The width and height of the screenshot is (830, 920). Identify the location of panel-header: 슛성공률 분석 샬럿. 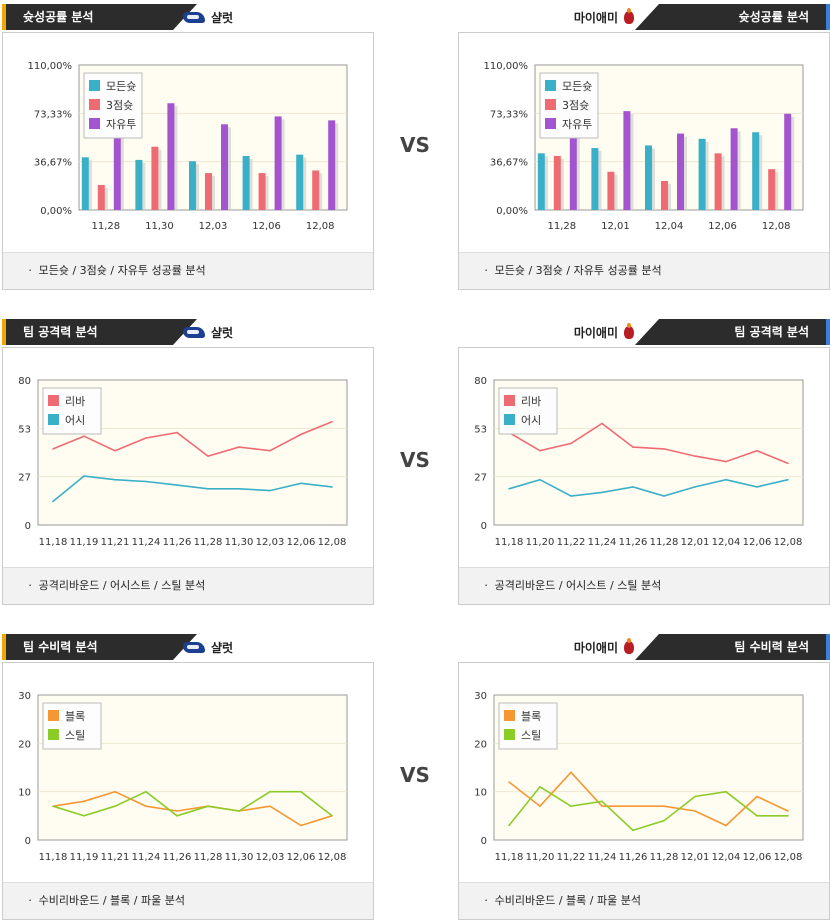
(188, 17).